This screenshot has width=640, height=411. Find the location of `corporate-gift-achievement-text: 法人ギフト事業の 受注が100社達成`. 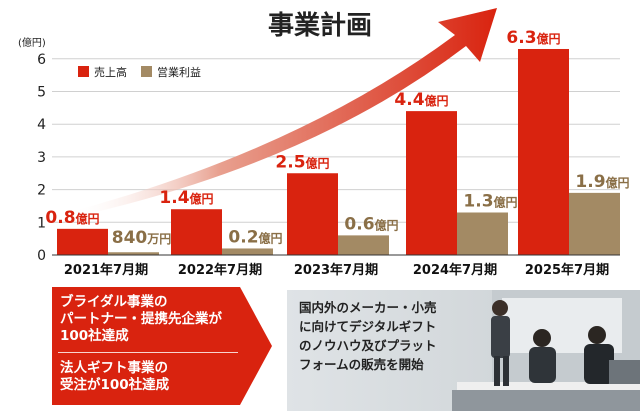

corporate-gift-achievement-text: 法人ギフト事業の 受注が100社達成 is located at coordinates (115, 376).